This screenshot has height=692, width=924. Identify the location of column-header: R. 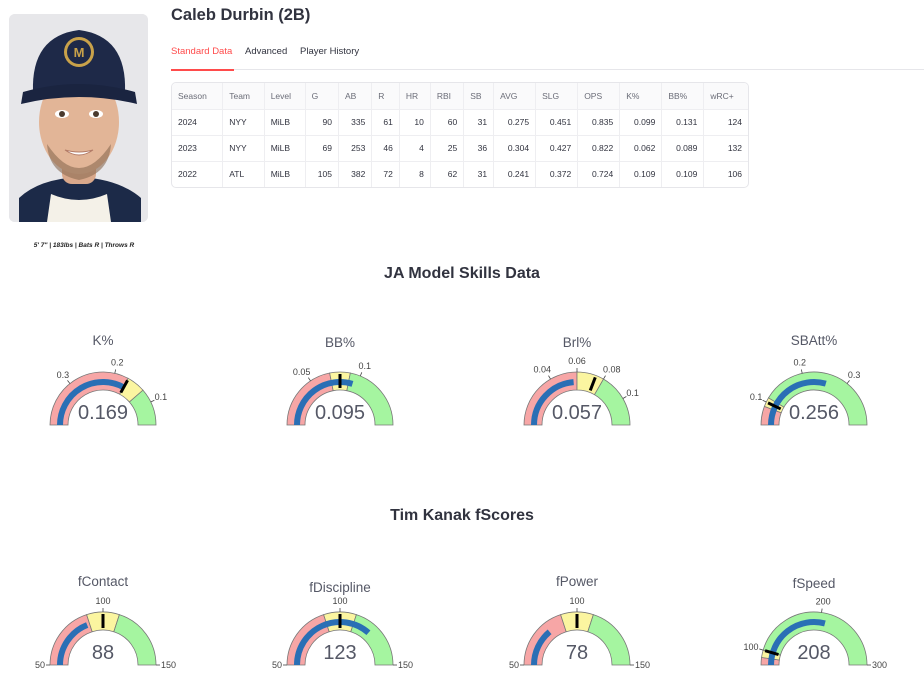
(385, 96).